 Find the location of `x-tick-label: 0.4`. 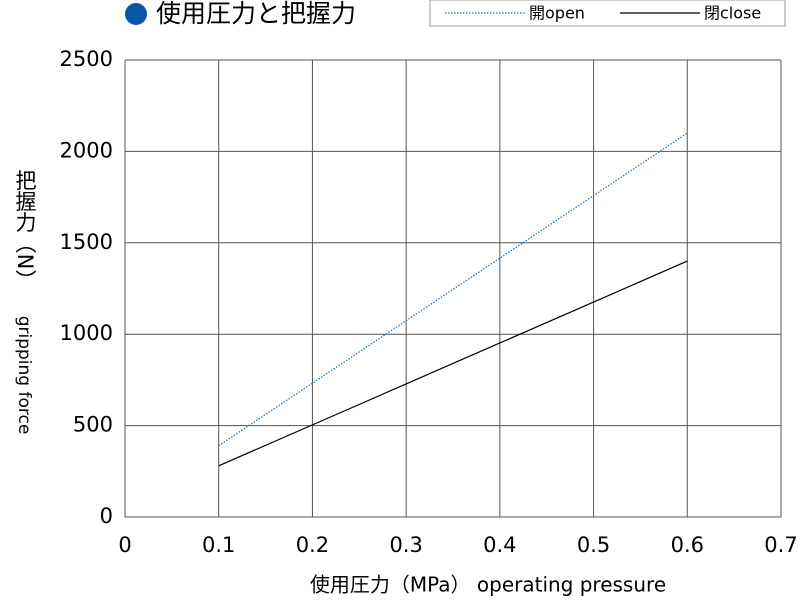

x-tick-label: 0.4 is located at coordinates (499, 545).